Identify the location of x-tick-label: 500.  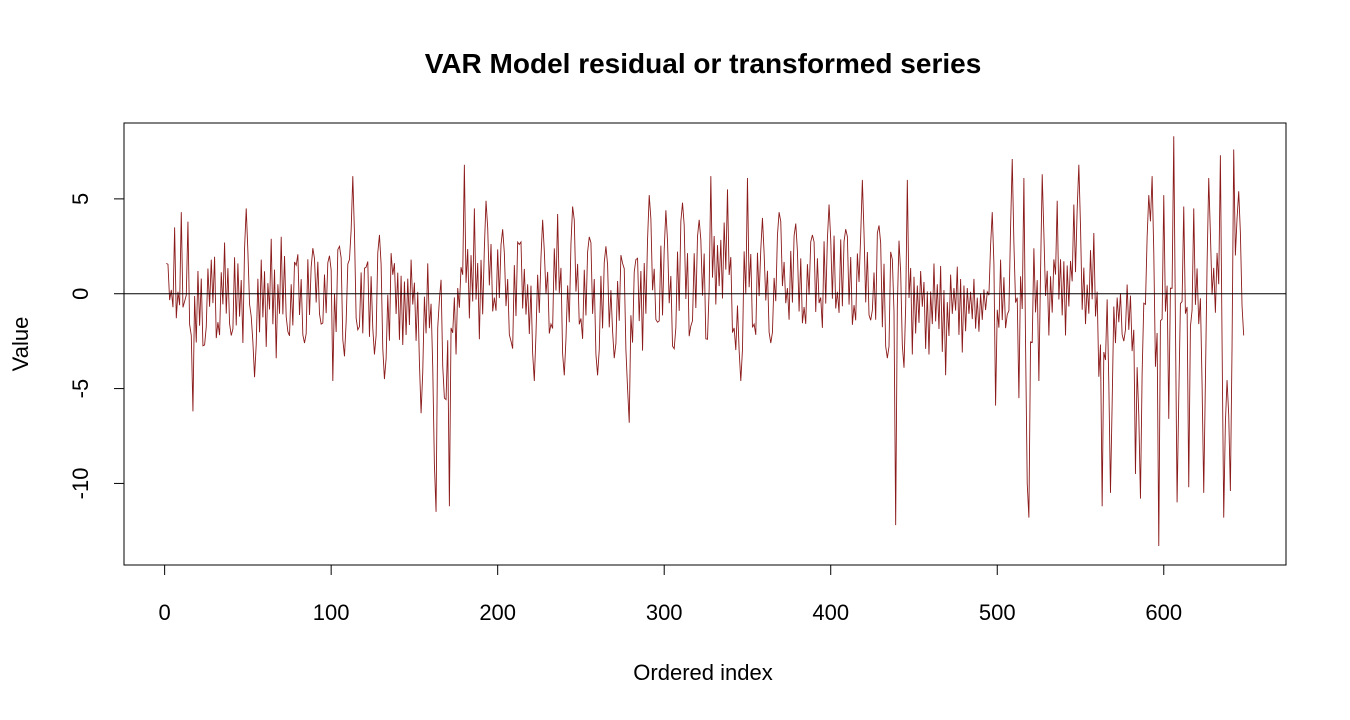
(997, 612).